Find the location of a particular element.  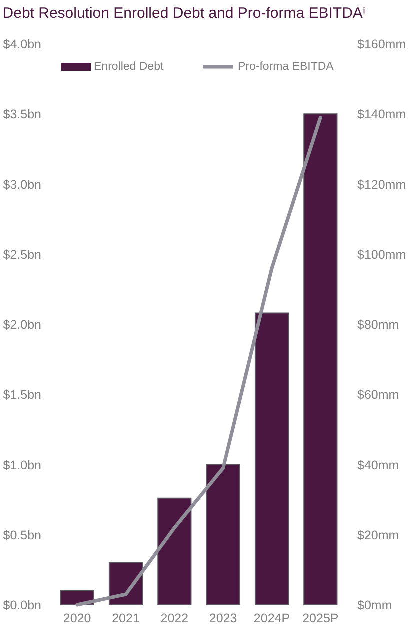

y-tick-label: $0.5bn is located at coordinates (22, 535).